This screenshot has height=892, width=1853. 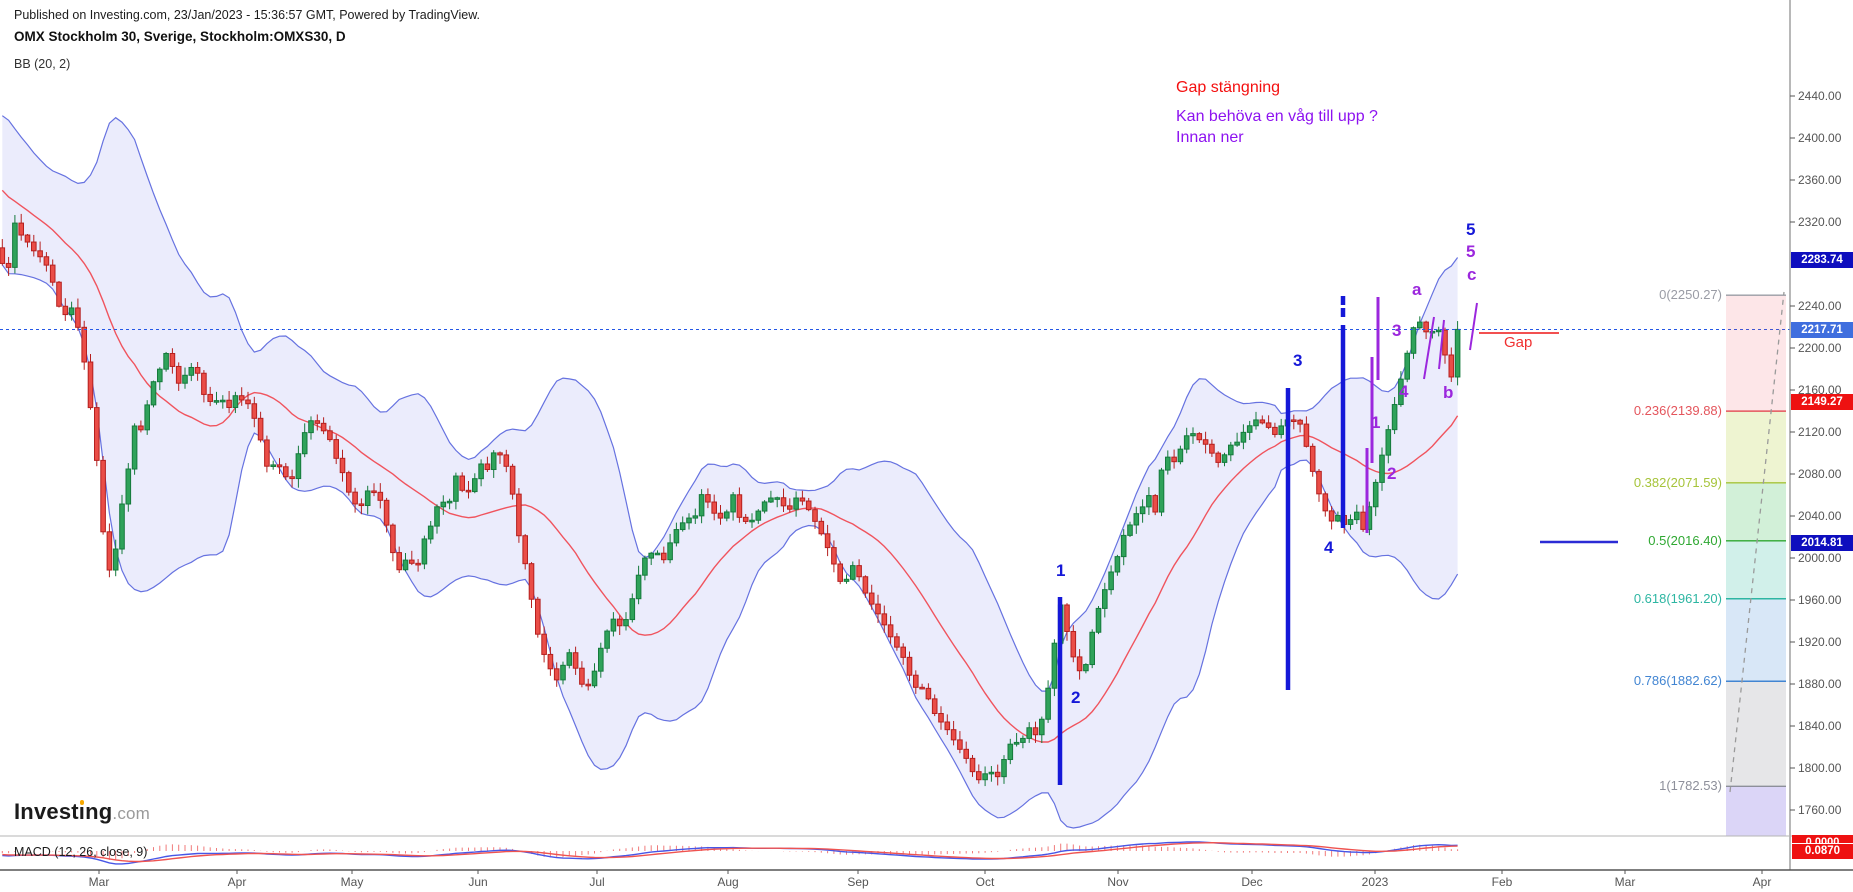 I want to click on logo-orange-dot-i: ı, so click(x=82, y=811).